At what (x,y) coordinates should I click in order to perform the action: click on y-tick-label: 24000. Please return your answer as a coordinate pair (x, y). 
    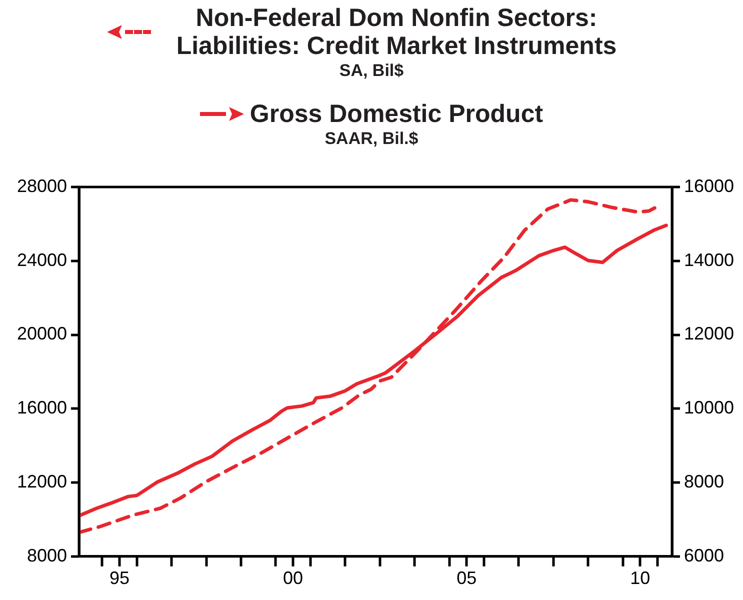
    Looking at the image, I should click on (41, 260).